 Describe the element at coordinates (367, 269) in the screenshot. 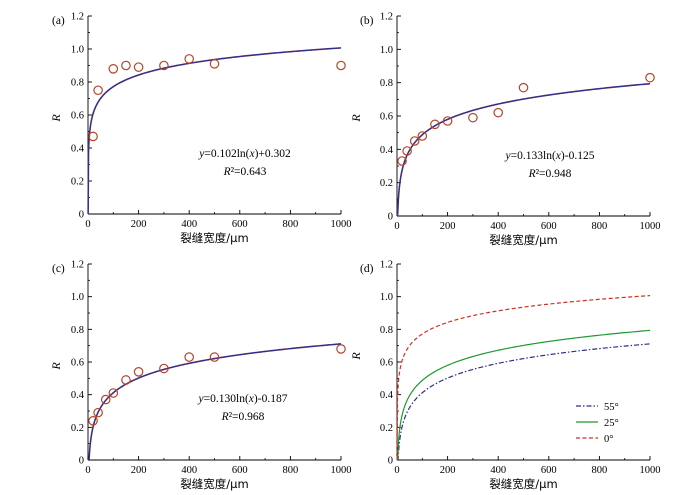

I see `panel-label: (d)` at that location.